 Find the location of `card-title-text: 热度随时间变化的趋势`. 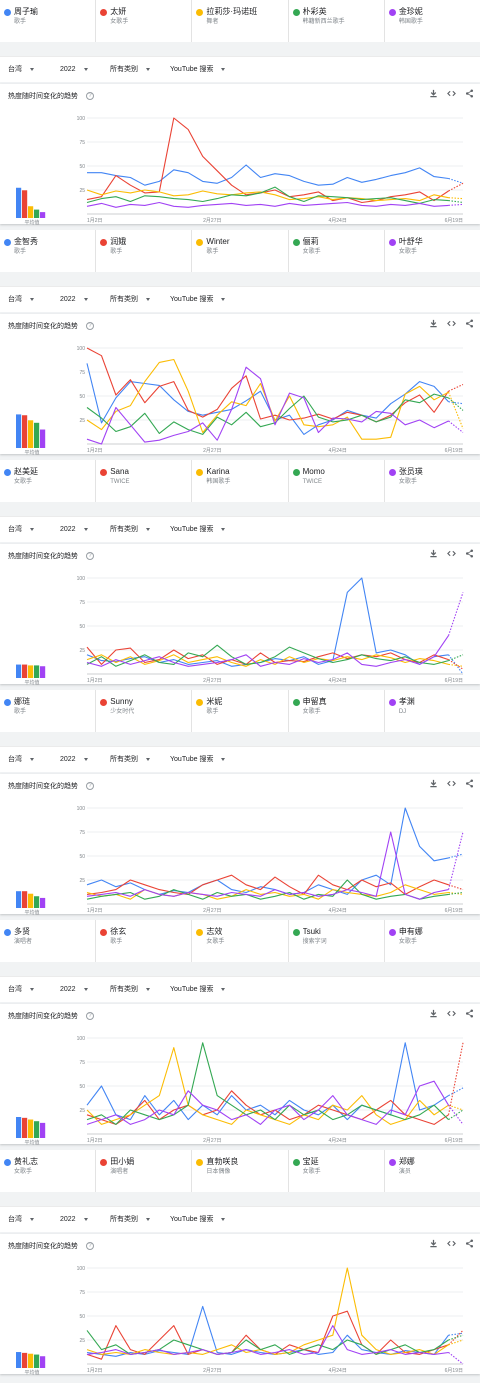

card-title-text: 热度随时间变化的趋势 is located at coordinates (43, 96).